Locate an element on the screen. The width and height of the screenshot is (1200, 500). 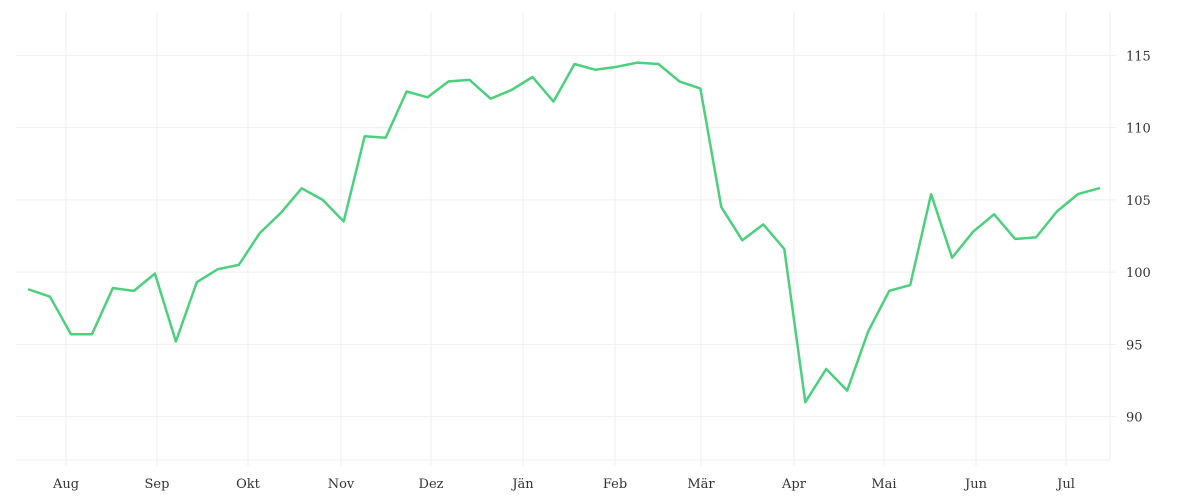
x-tick-label: Jul is located at coordinates (1065, 484).